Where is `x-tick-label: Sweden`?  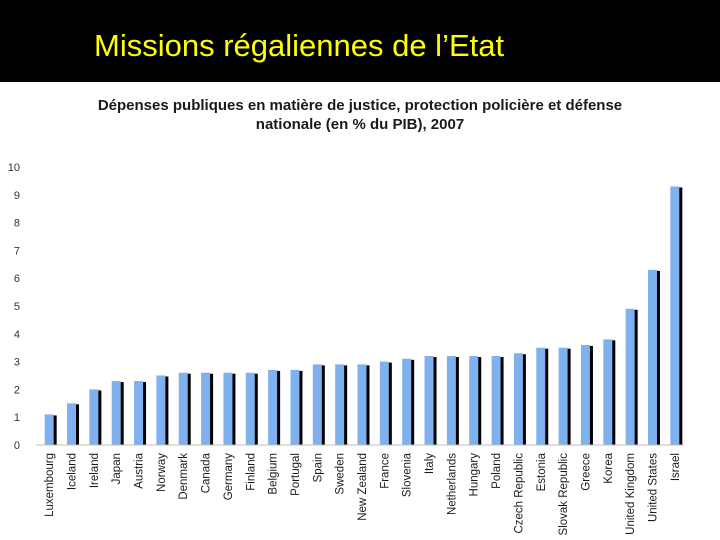
x-tick-label: Sweden is located at coordinates (341, 474).